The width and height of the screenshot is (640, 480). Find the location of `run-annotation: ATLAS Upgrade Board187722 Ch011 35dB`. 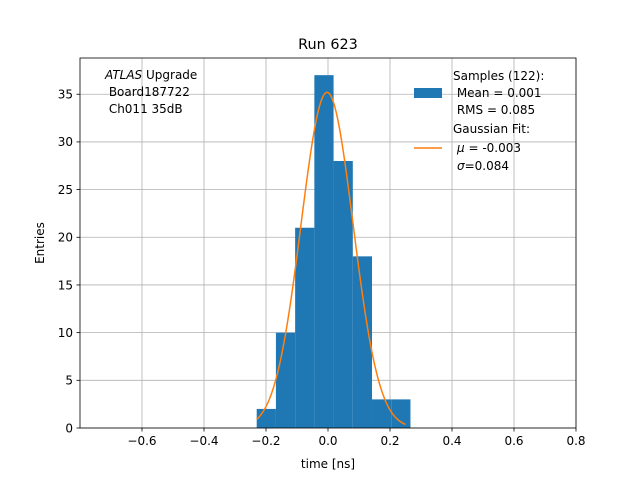

run-annotation: ATLAS Upgrade Board187722 Ch011 35dB is located at coordinates (150, 92).